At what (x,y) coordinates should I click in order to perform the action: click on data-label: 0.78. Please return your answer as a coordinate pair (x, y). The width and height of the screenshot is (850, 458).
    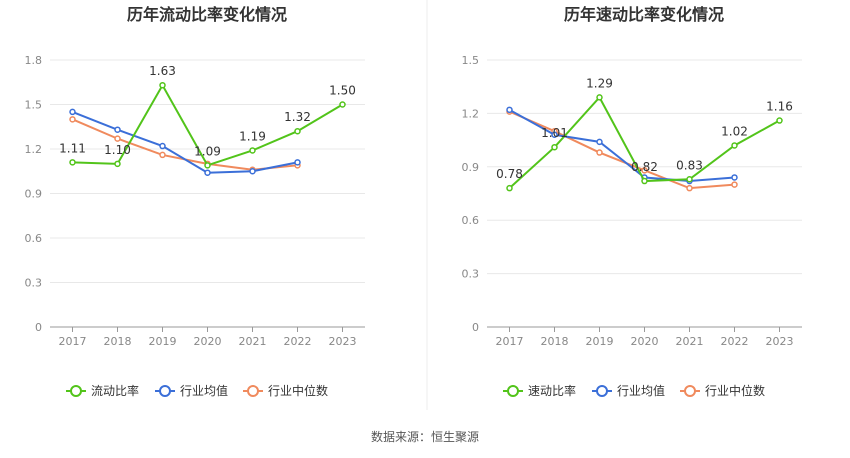
    Looking at the image, I should click on (509, 174).